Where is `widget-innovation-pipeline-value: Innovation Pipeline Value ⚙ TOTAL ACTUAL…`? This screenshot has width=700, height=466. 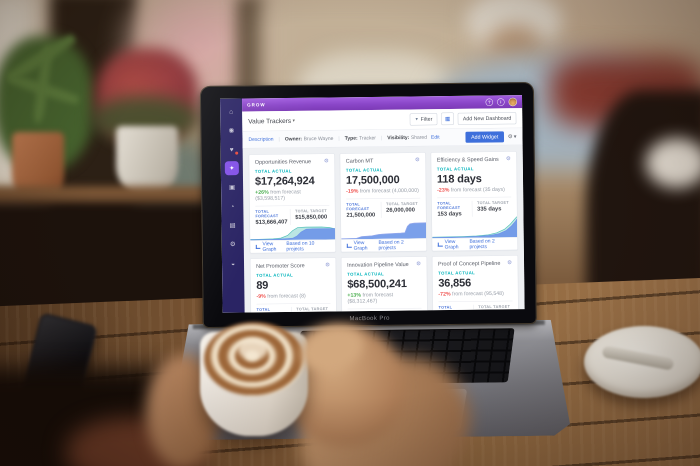 widget-innovation-pipeline-value: Innovation Pipeline Value ⚙ TOTAL ACTUAL… is located at coordinates (384, 284).